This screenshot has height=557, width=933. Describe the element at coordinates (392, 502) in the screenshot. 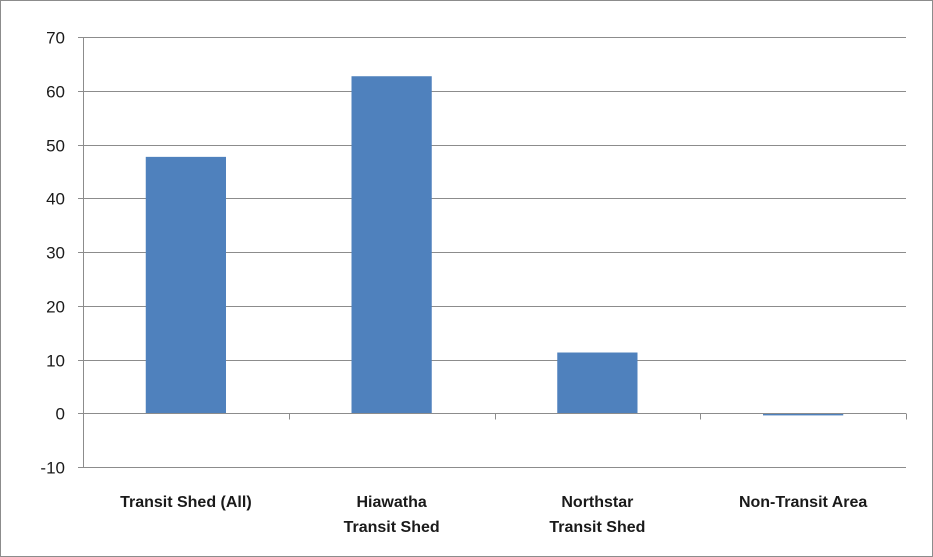

I see `x-tick-label-line: Hiawatha` at that location.